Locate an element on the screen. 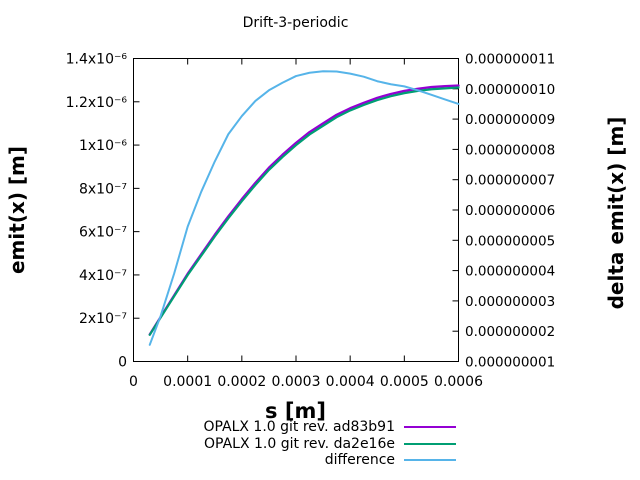  x-tick-label: 0.0006 is located at coordinates (458, 382).